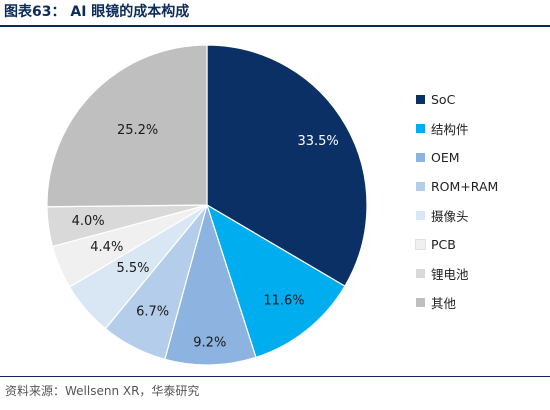  I want to click on legend-label-rom-ram: ROM+RAM, so click(465, 186).